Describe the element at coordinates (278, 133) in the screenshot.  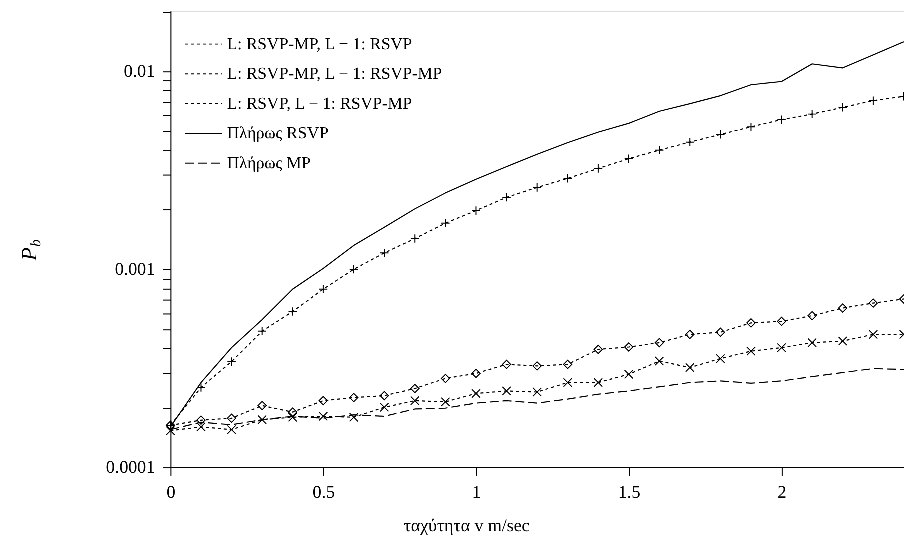
I see `legend-label: Πλήρως RSVP` at that location.